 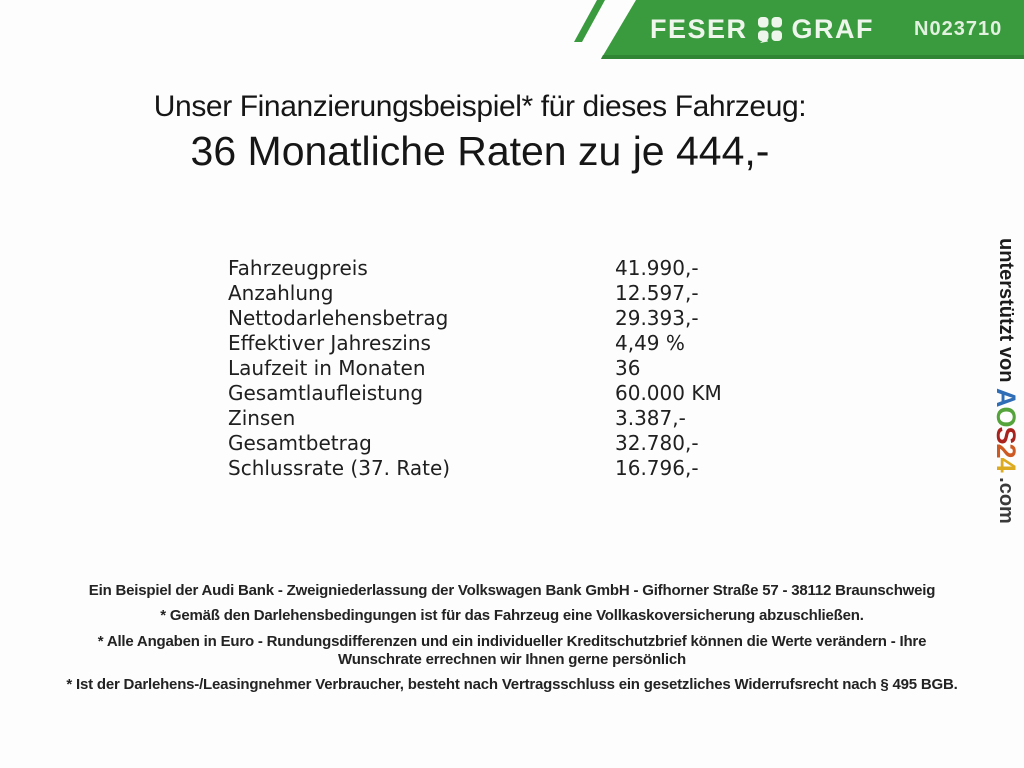 I want to click on table-row: Schlussrate (37. Rate) 16.796,-, so click(x=518, y=468).